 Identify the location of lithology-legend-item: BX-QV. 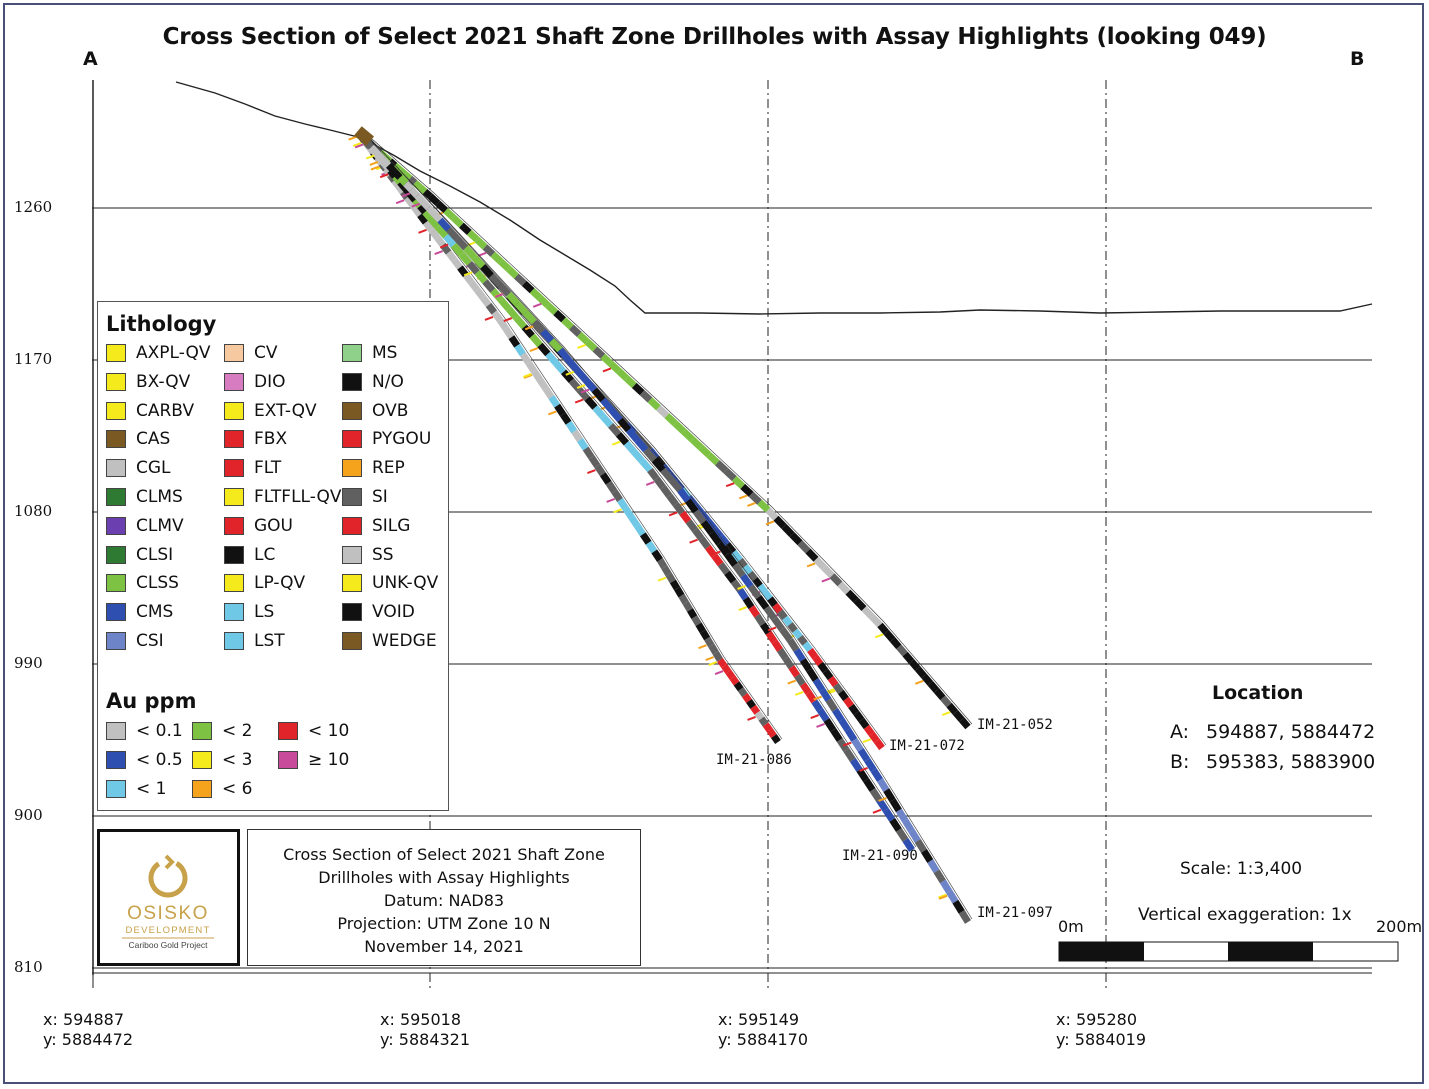
(148, 382).